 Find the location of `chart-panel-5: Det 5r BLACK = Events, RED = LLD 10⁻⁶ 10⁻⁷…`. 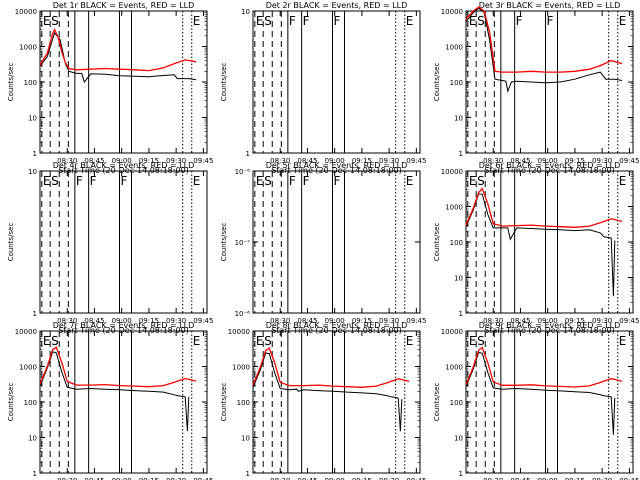

chart-panel-5: Det 5r BLACK = Events, RED = LLD 10⁻⁶ 10⁻⁷… is located at coordinates (323, 248).